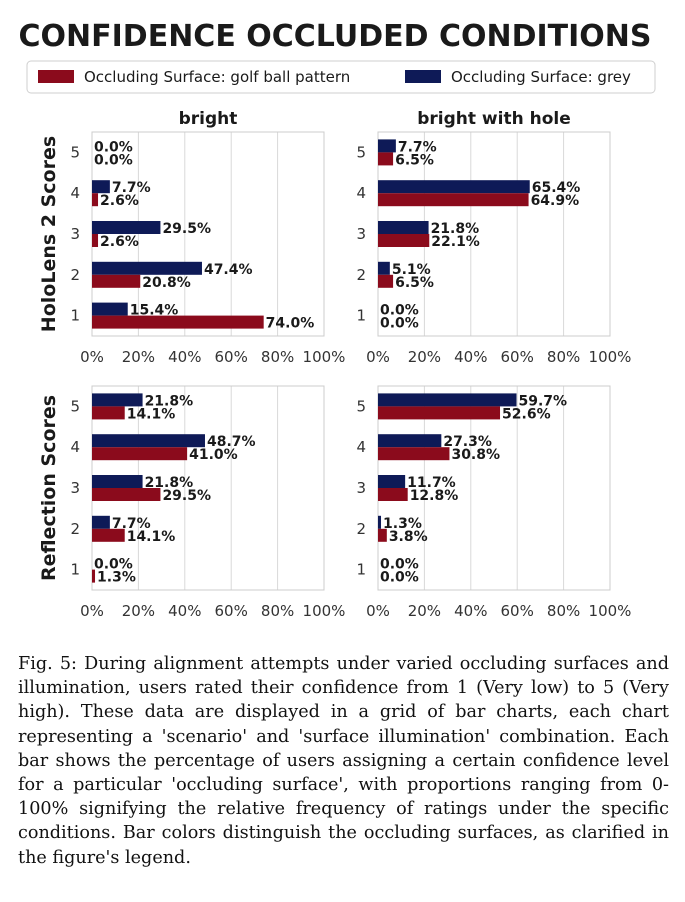  I want to click on data-label: 47.4%, so click(228, 270).